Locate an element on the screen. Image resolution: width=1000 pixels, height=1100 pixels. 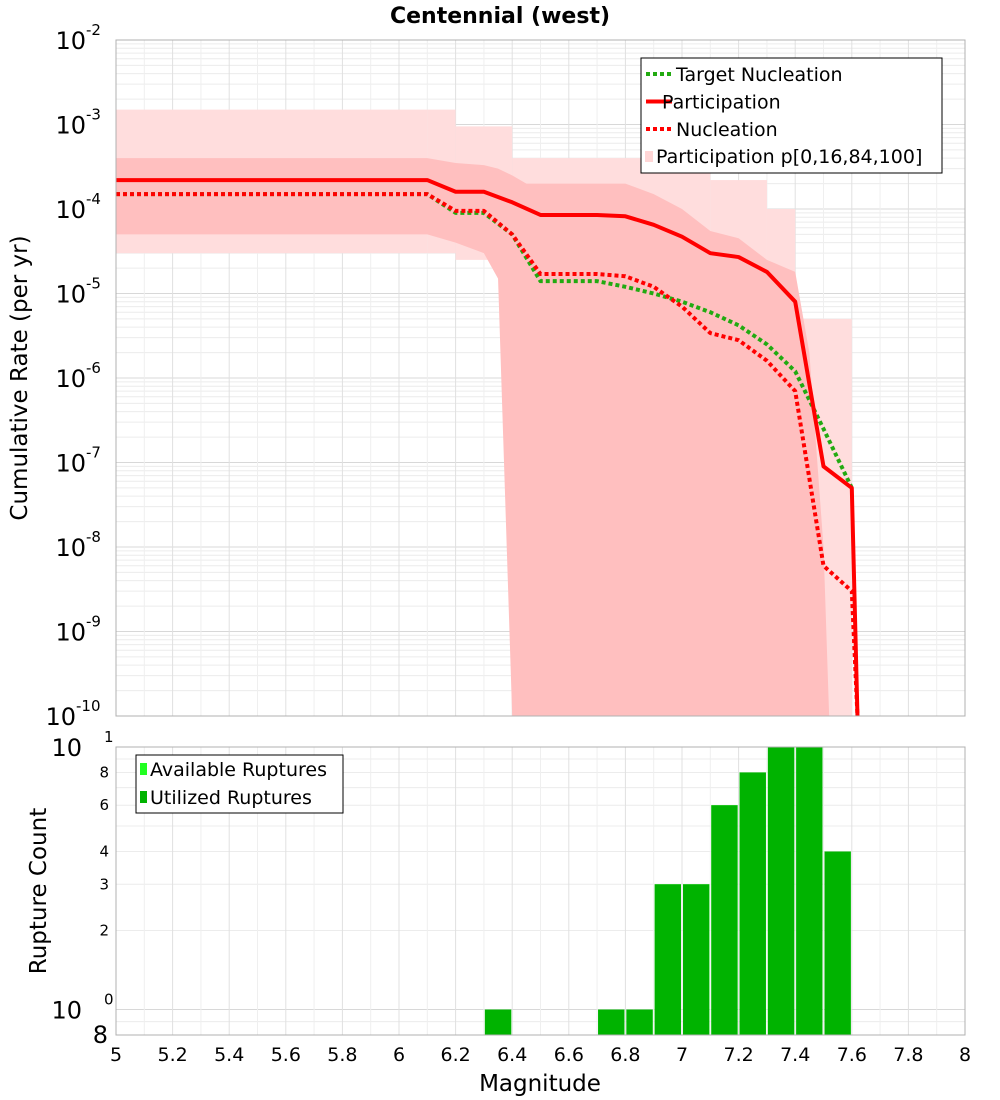
y-tick-label-exponent: -2 is located at coordinates (93, 30).